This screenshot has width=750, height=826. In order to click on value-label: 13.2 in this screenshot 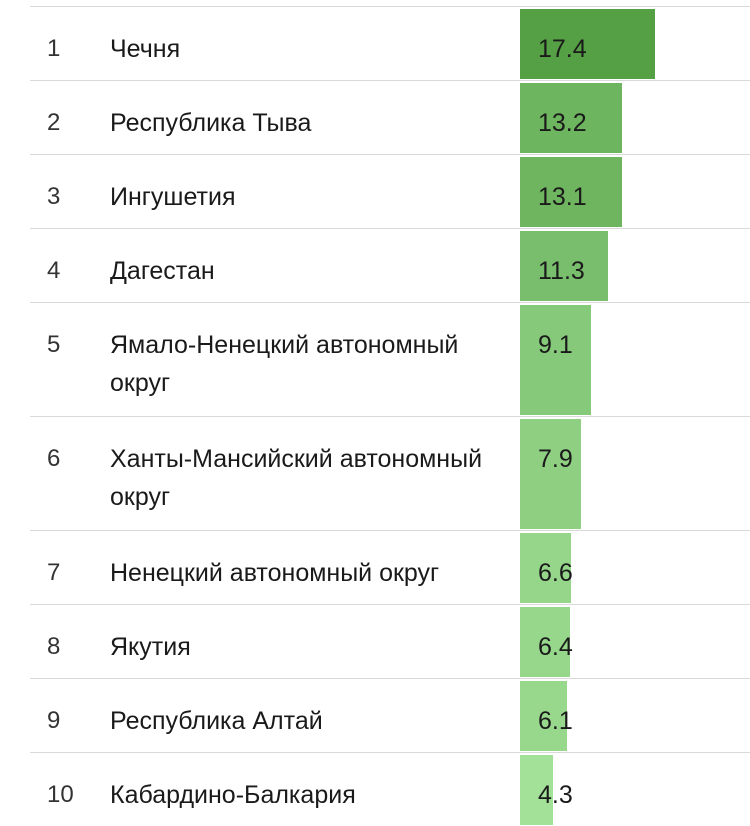, I will do `click(562, 123)`.